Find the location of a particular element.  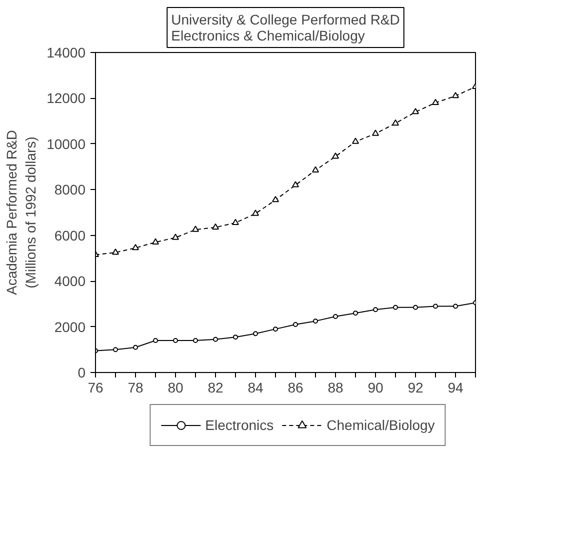

x-tick-label: 92 is located at coordinates (416, 388).